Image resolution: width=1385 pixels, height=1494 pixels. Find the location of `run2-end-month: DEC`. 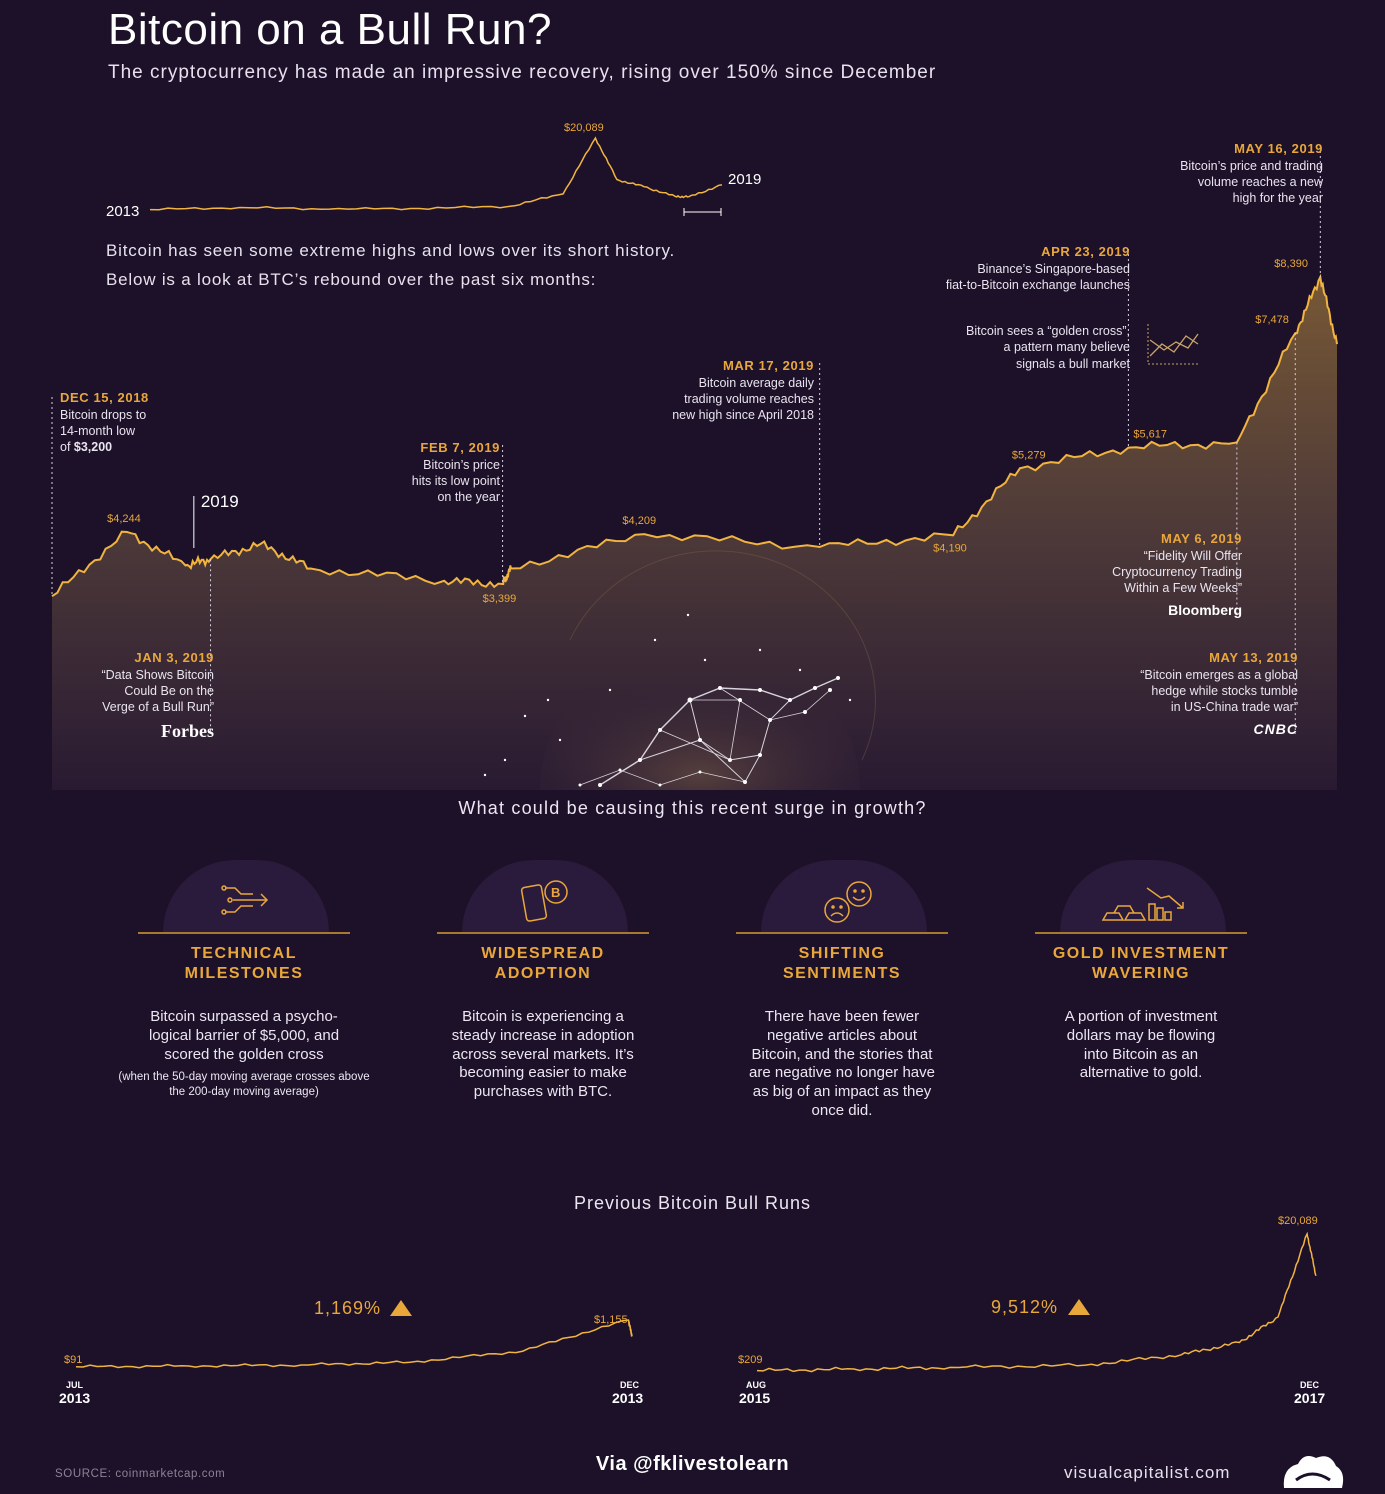

run2-end-month: DEC is located at coordinates (1310, 1385).